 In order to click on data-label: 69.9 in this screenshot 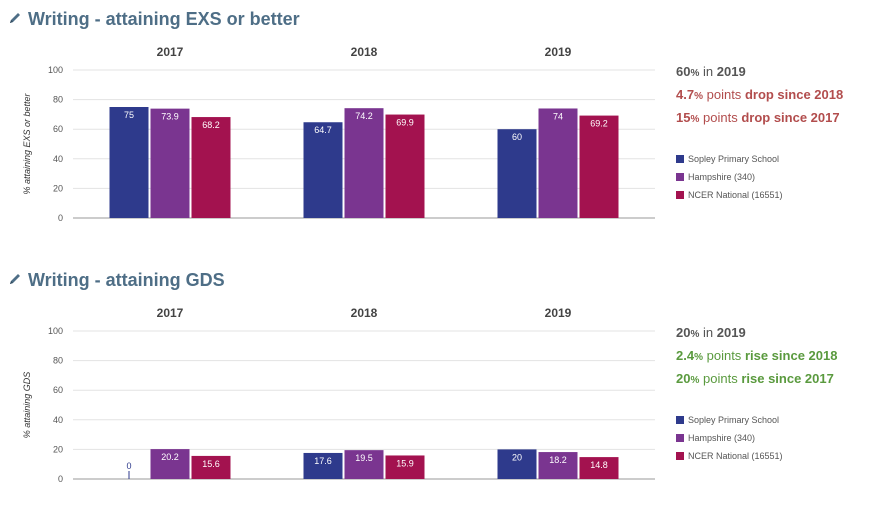, I will do `click(405, 123)`.